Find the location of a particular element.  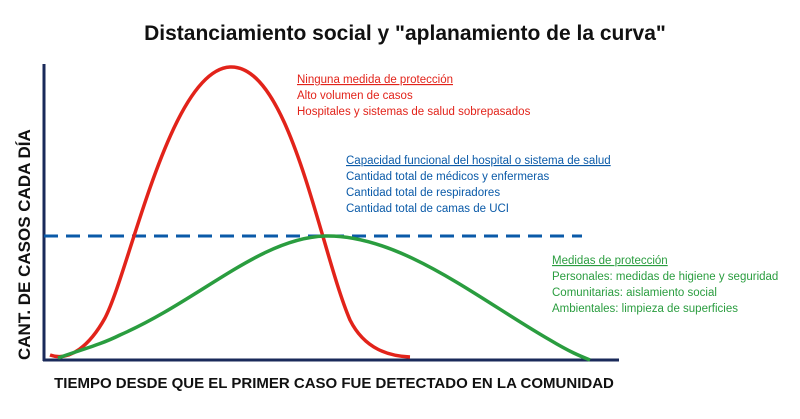

y-axis-label: CANT. DE CASOS CADA DÍA is located at coordinates (24, 244).